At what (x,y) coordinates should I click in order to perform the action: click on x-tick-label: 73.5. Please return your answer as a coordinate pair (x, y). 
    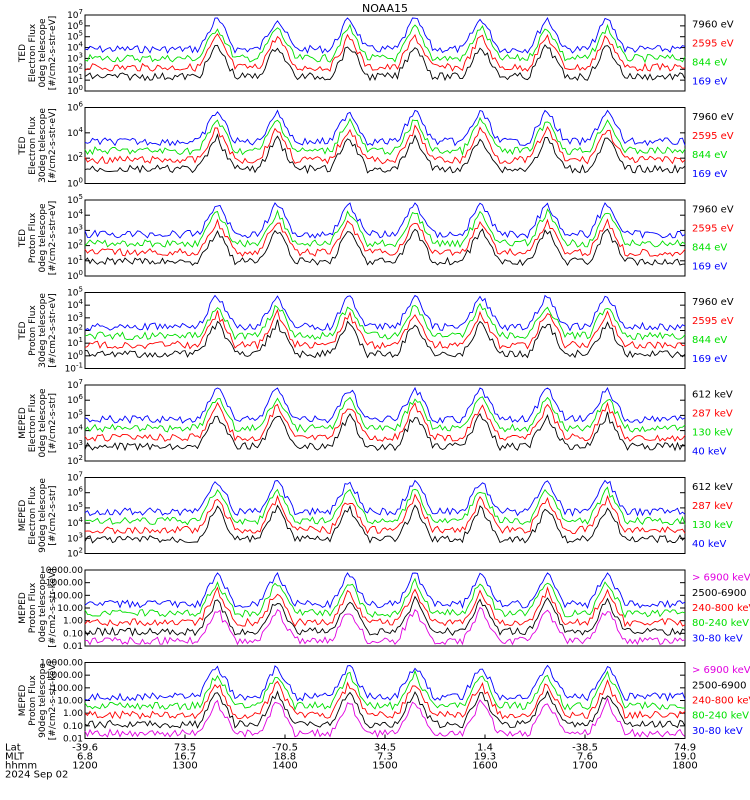
    Looking at the image, I should click on (185, 748).